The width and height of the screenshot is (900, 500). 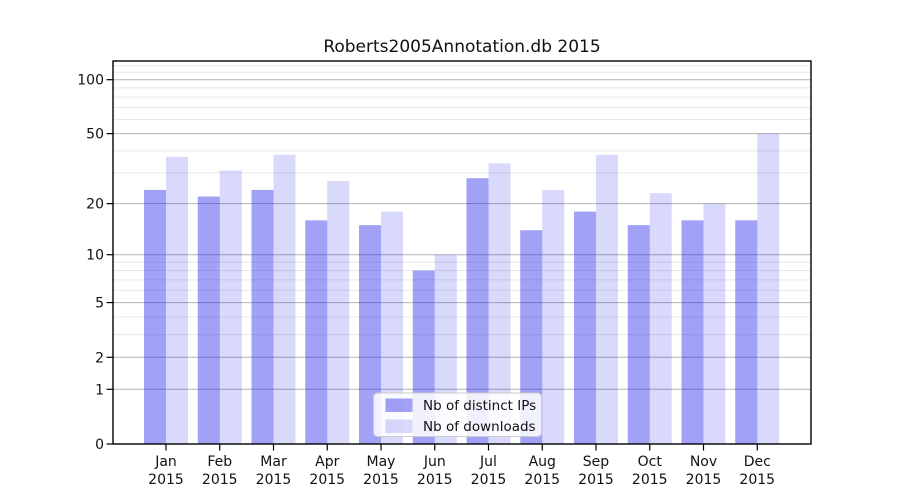 What do you see at coordinates (99, 445) in the screenshot?
I see `y-tick-label: 0` at bounding box center [99, 445].